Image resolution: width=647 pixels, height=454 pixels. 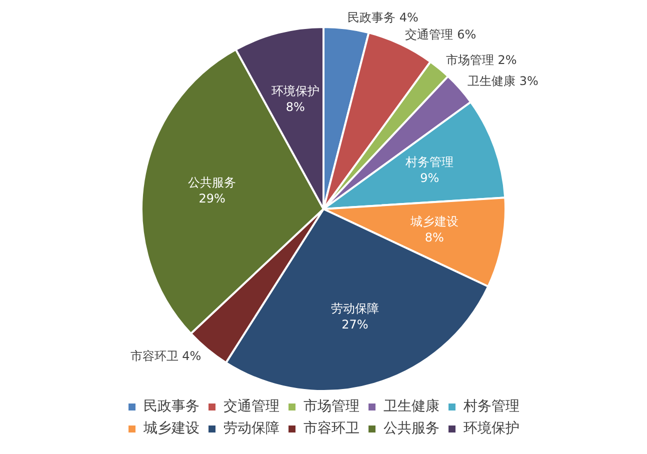 What do you see at coordinates (412, 428) in the screenshot?
I see `legend-label: 公共服务` at bounding box center [412, 428].